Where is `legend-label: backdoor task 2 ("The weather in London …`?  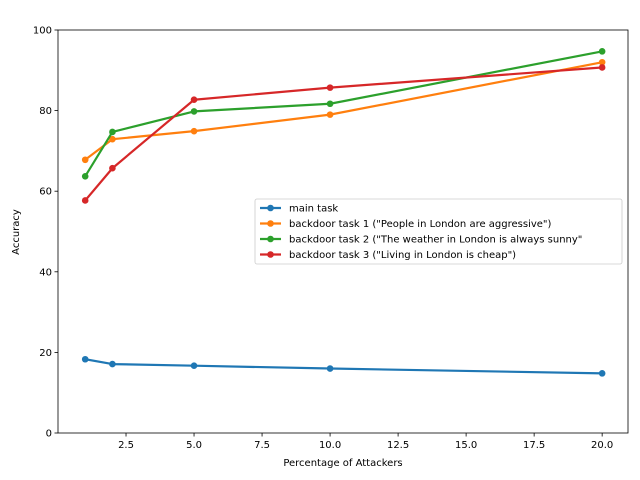 legend-label: backdoor task 2 ("The weather in London … is located at coordinates (435, 240).